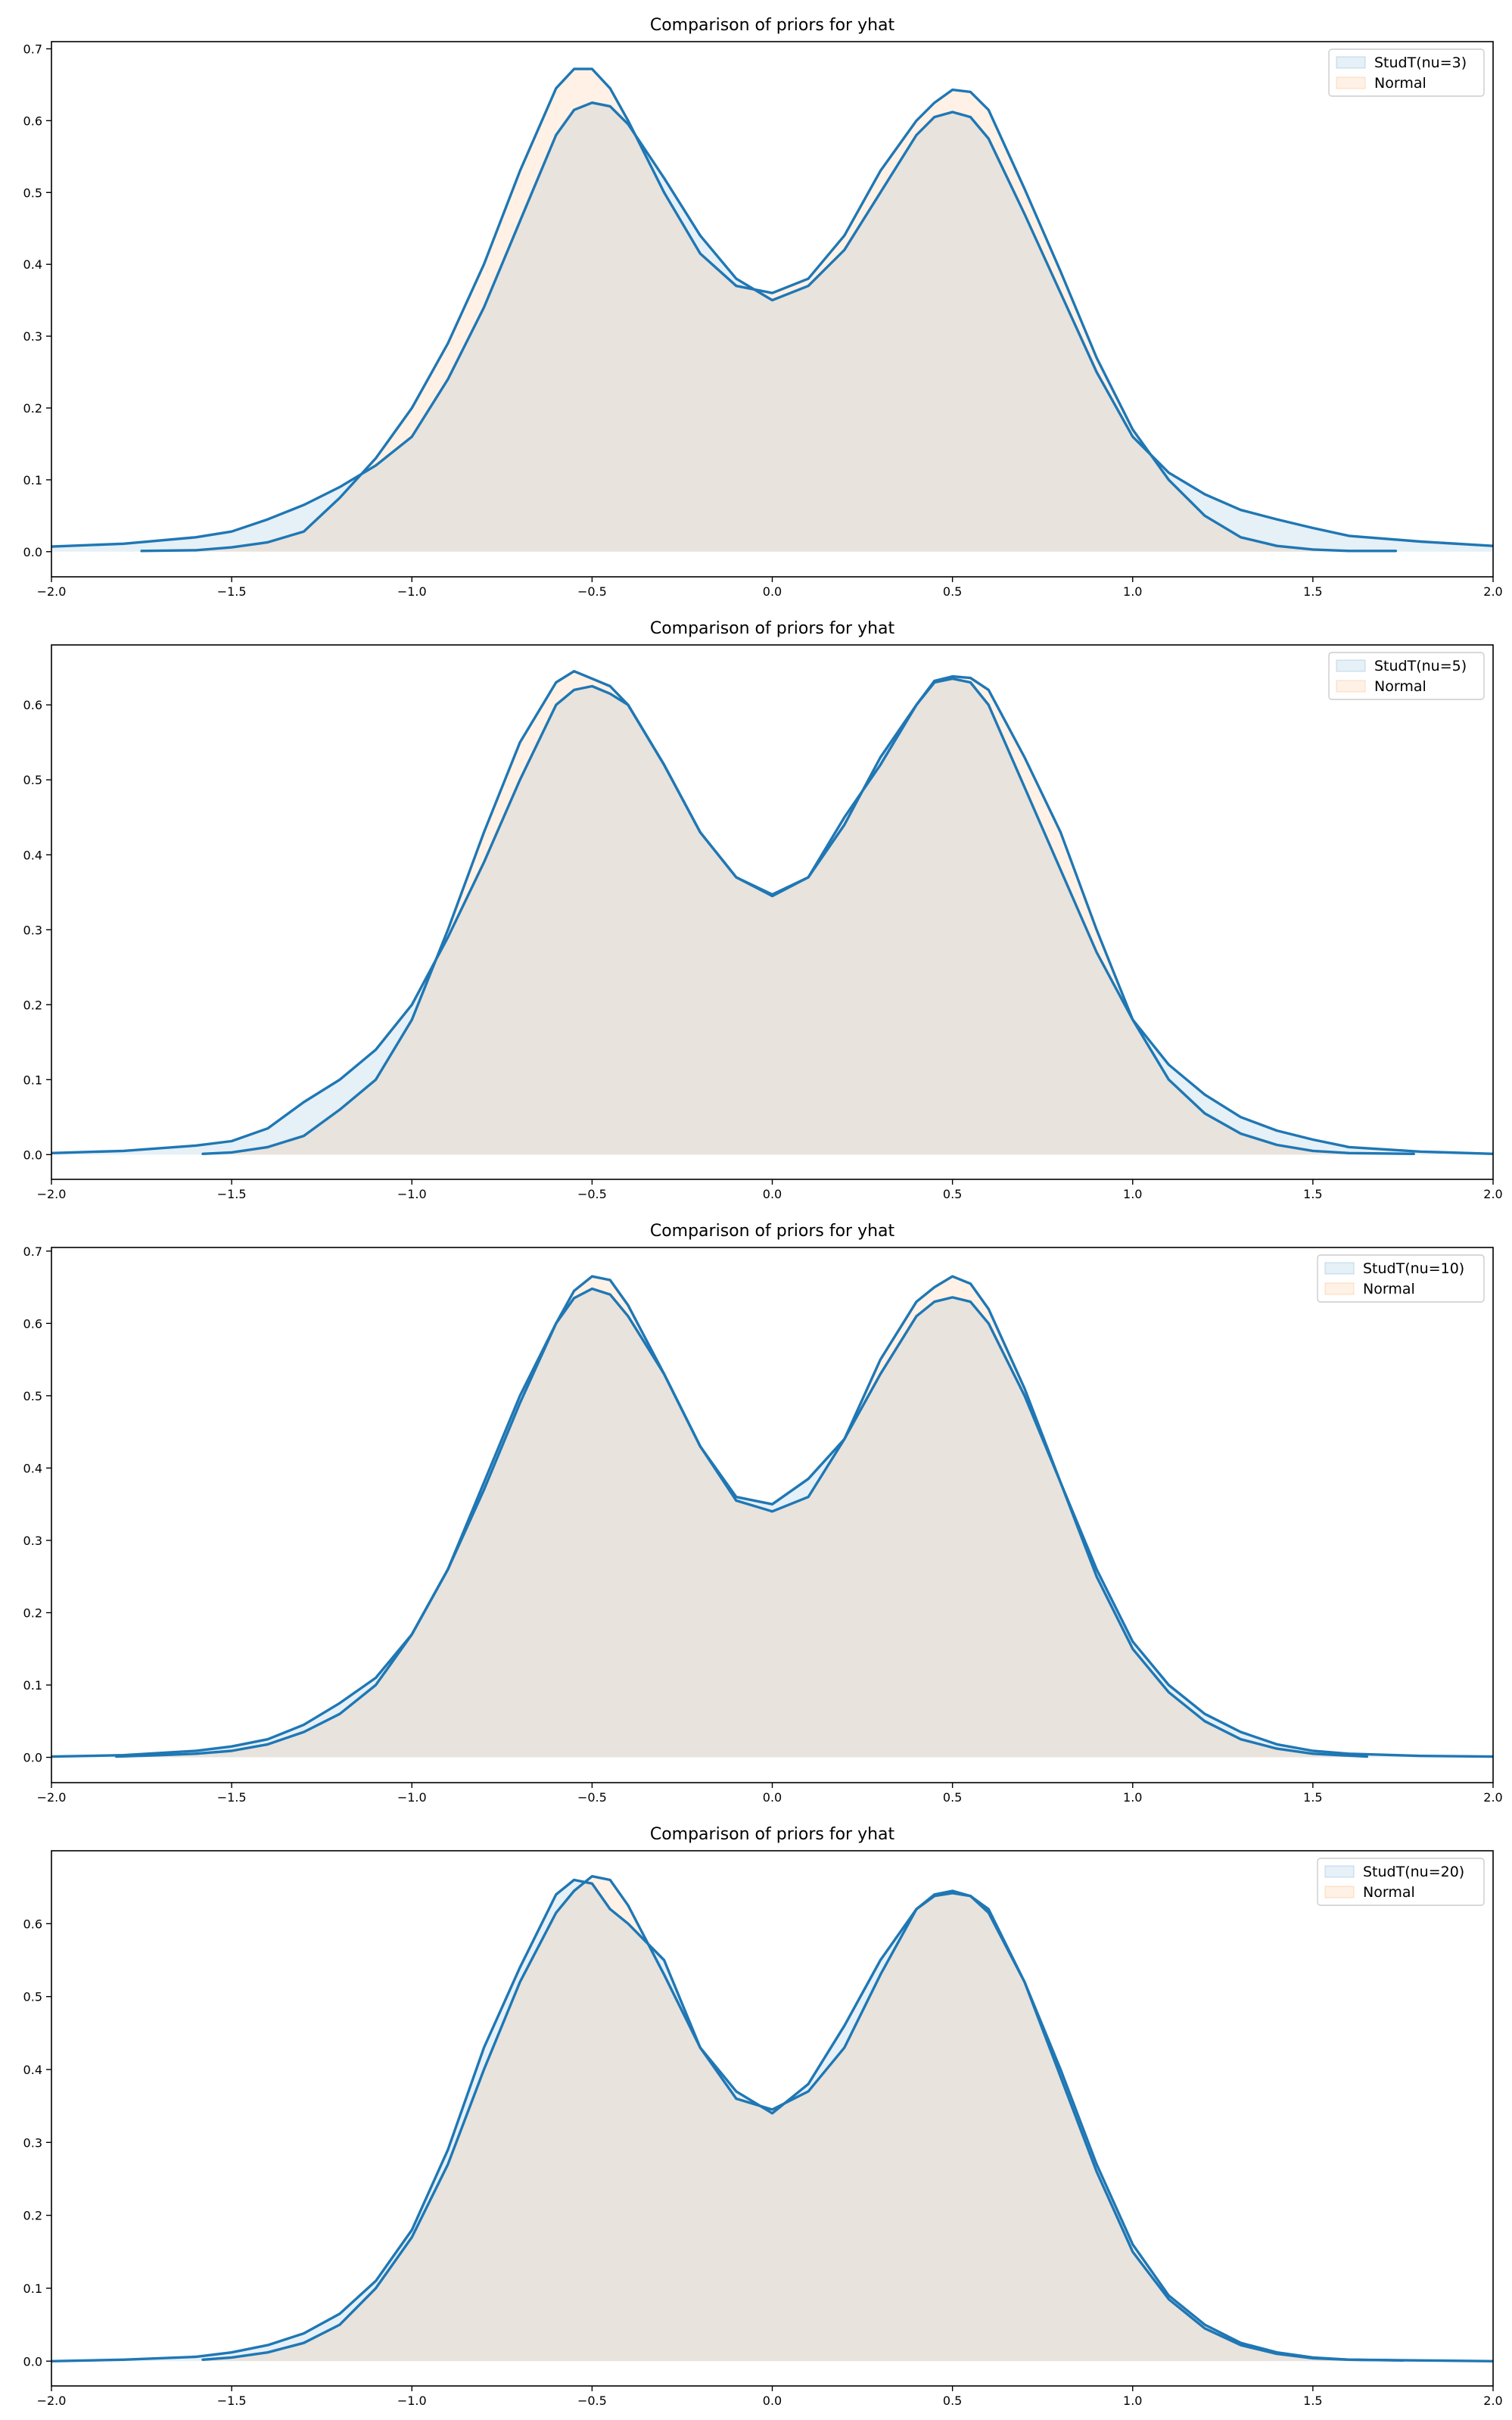 This screenshot has width=1512, height=2420. Describe the element at coordinates (1414, 1269) in the screenshot. I see `legend-label: StudT(nu=10)` at that location.